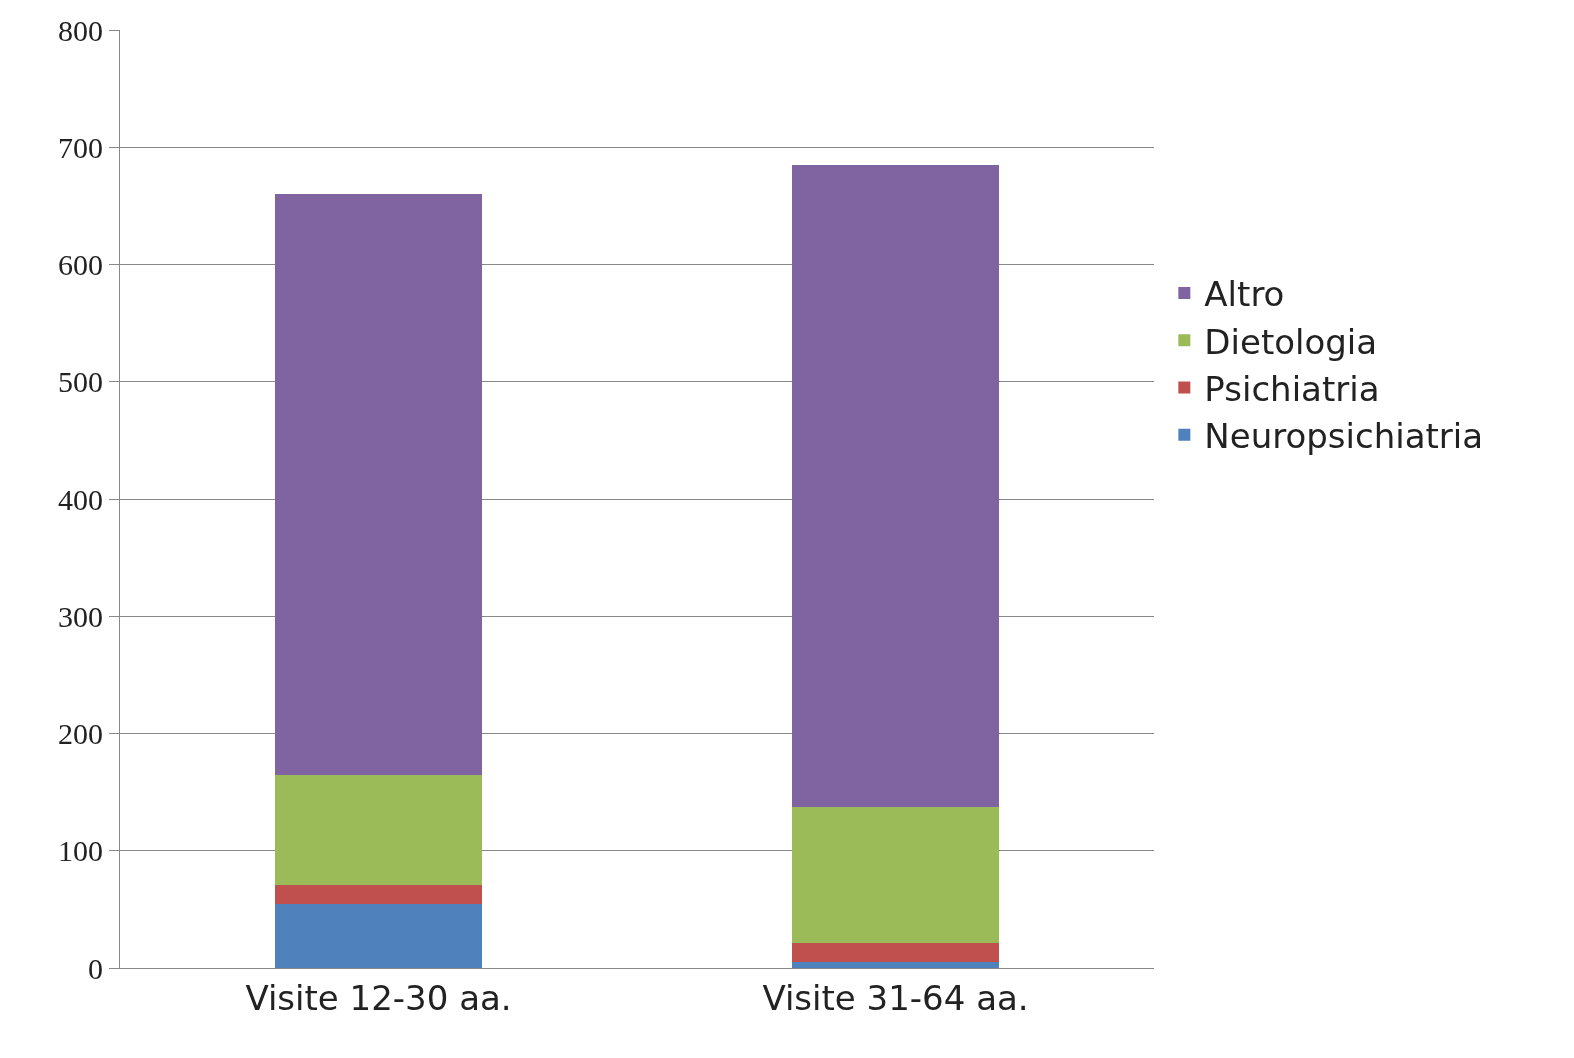 The height and width of the screenshot is (1058, 1574). What do you see at coordinates (80, 264) in the screenshot?
I see `y-tick-label: 600` at bounding box center [80, 264].